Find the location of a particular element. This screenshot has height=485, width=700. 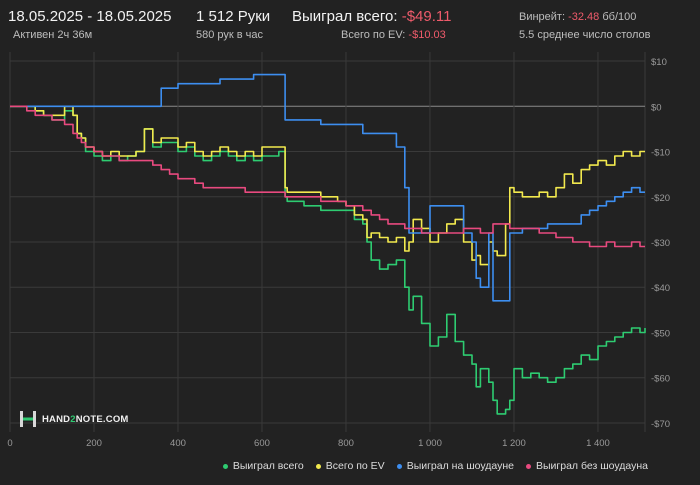

winrate: Винрейт: -32.48 бб/100 is located at coordinates (577, 17).